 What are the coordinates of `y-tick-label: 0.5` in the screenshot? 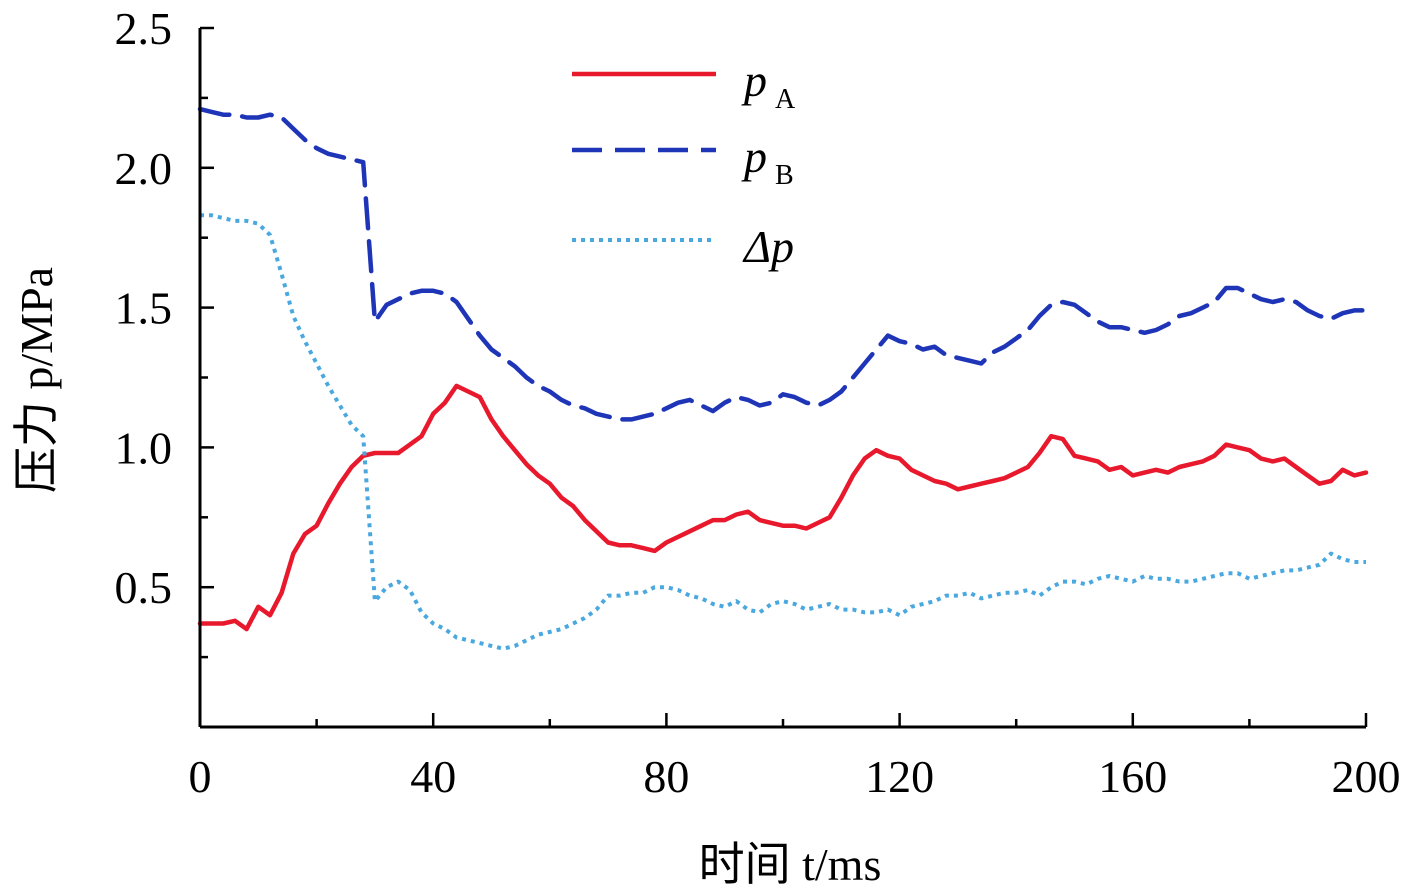 It's located at (144, 587).